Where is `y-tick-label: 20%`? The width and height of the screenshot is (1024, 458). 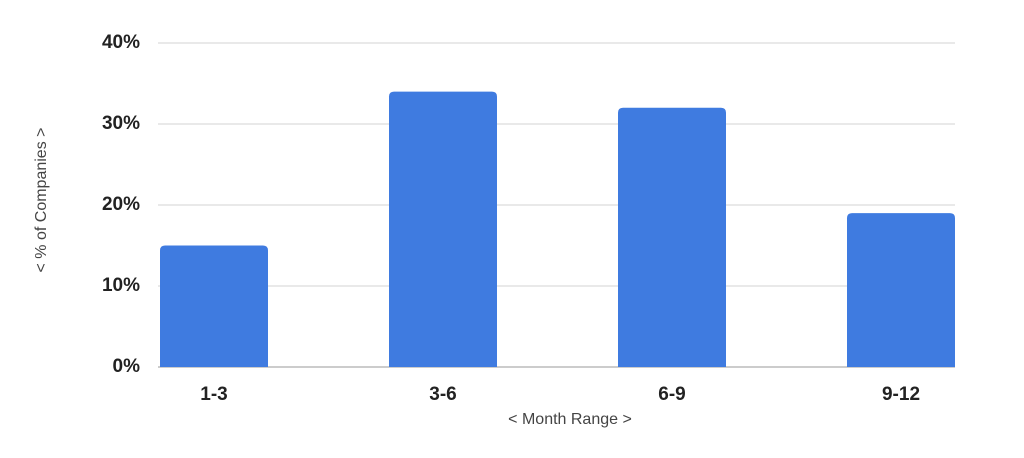
y-tick-label: 20% is located at coordinates (121, 204).